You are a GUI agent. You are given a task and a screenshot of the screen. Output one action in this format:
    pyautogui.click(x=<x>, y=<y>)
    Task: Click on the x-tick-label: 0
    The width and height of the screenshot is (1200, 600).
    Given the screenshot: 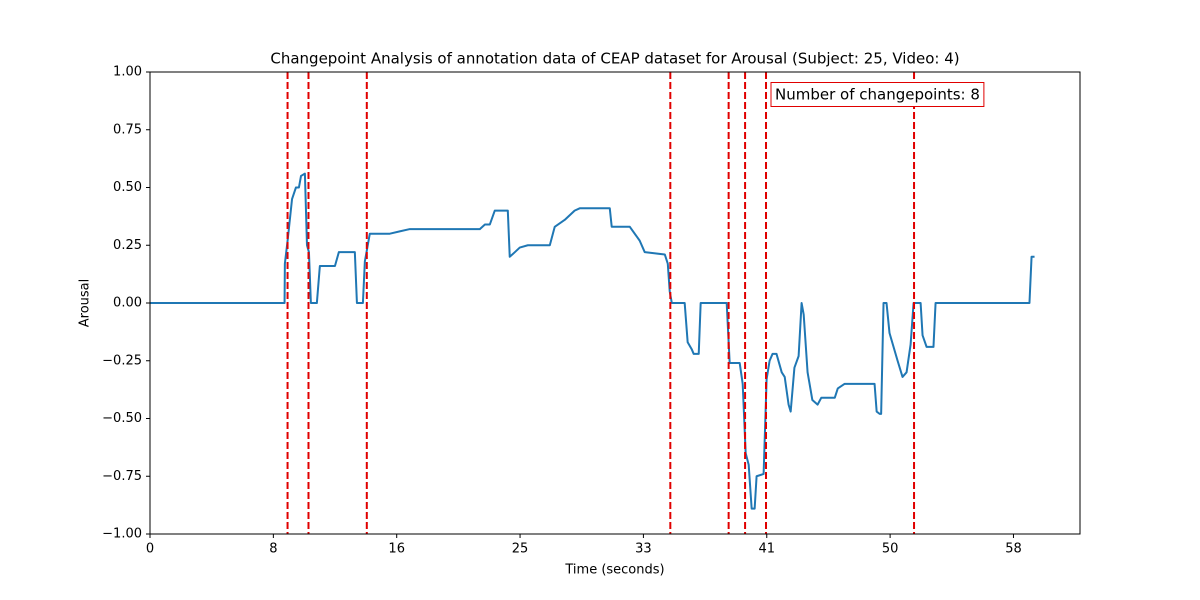 What is the action you would take?
    pyautogui.click(x=150, y=549)
    